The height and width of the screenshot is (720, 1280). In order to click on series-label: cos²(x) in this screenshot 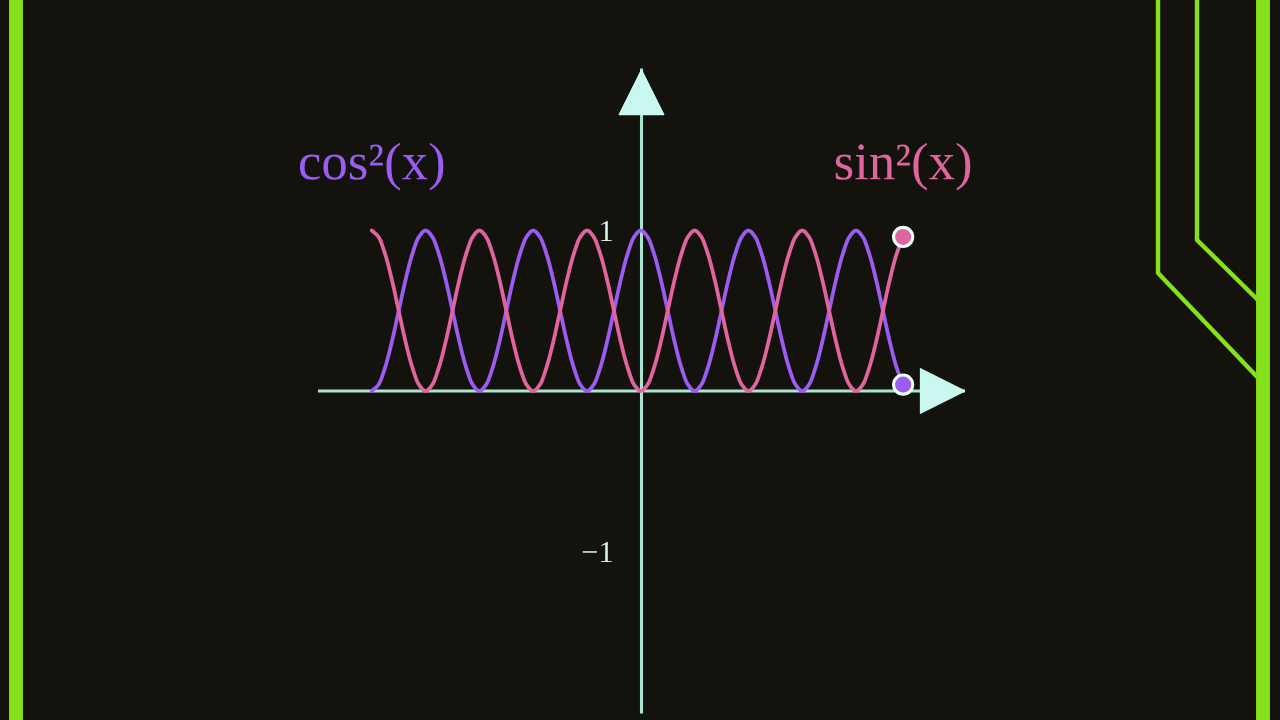, I will do `click(371, 166)`.